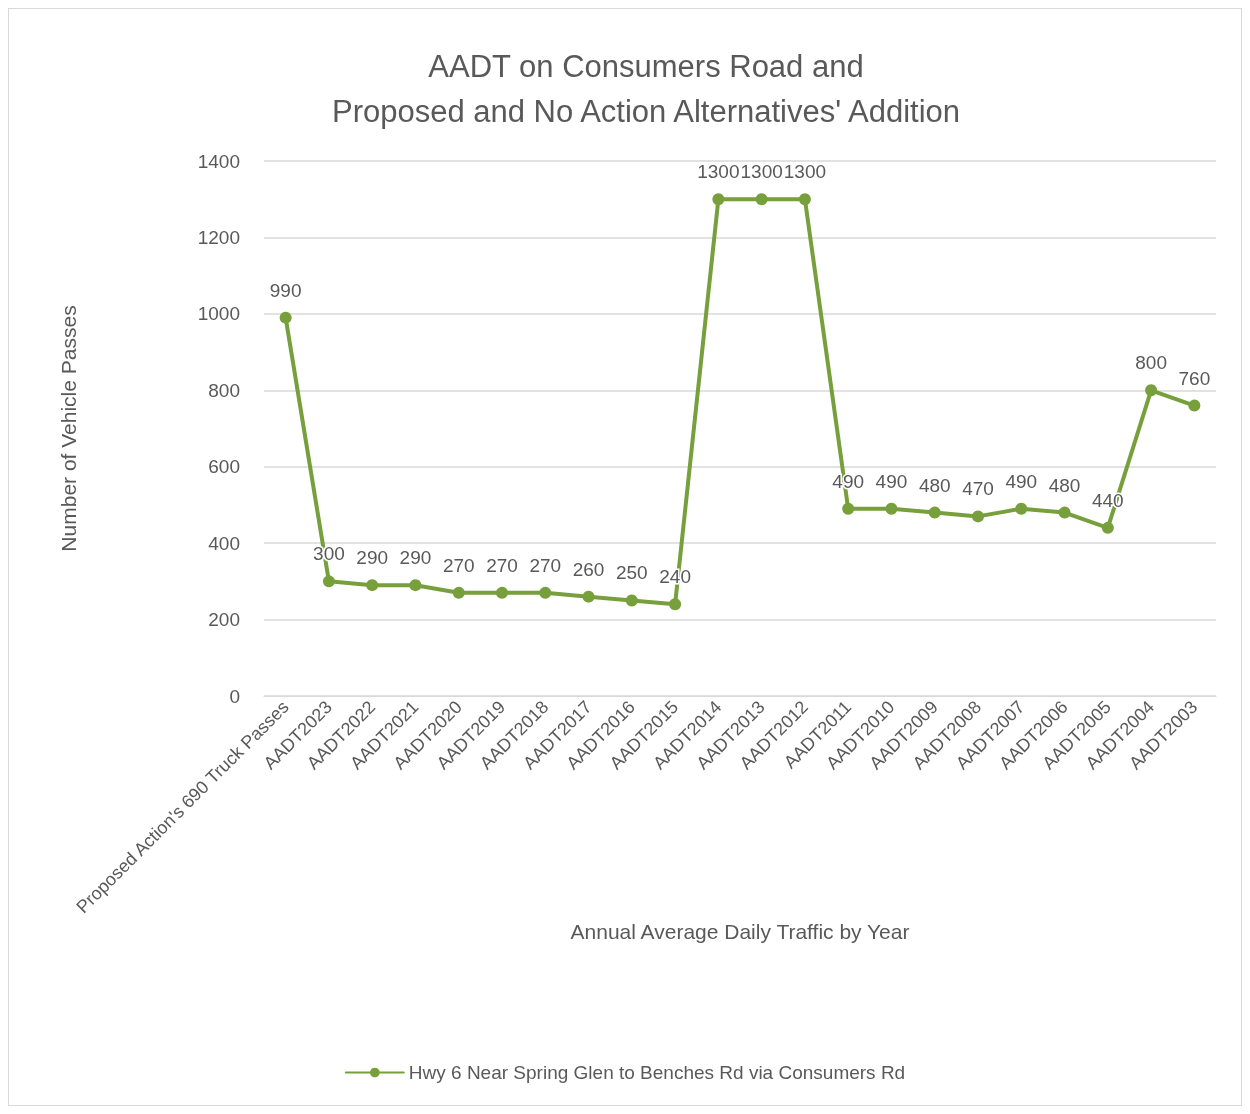 This screenshot has width=1250, height=1114. Describe the element at coordinates (978, 489) in the screenshot. I see `data-label: 470` at that location.